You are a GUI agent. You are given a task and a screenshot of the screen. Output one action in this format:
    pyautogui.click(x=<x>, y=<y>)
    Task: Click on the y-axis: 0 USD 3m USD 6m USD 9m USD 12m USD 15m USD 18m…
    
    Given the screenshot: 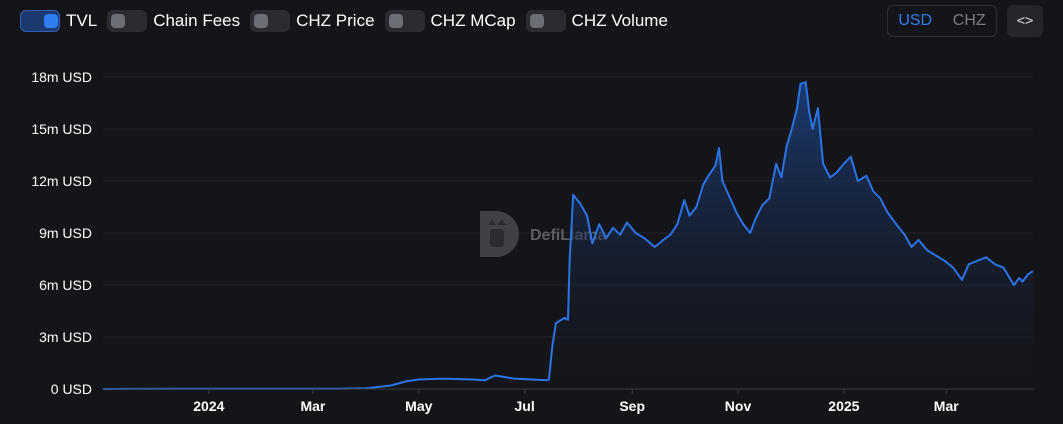 What is the action you would take?
    pyautogui.click(x=61, y=233)
    